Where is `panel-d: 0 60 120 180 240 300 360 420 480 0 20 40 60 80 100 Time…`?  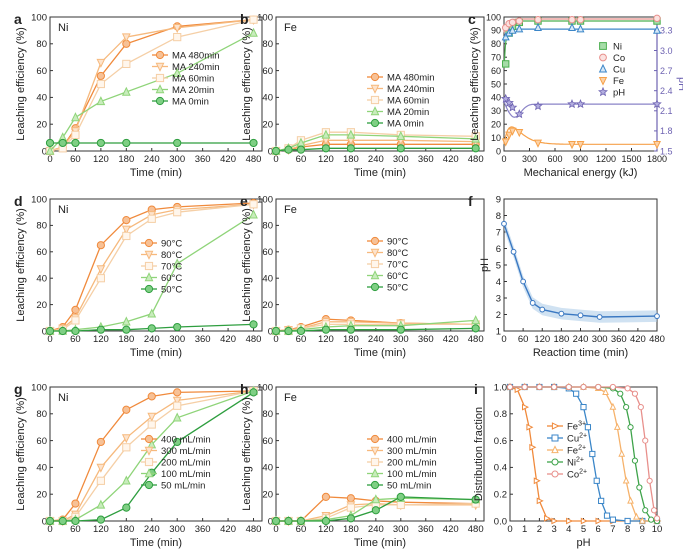 panel-d: 0 60 120 180 240 300 360 420 480 0 20 40 60 80 100 Time… is located at coordinates (138, 276).